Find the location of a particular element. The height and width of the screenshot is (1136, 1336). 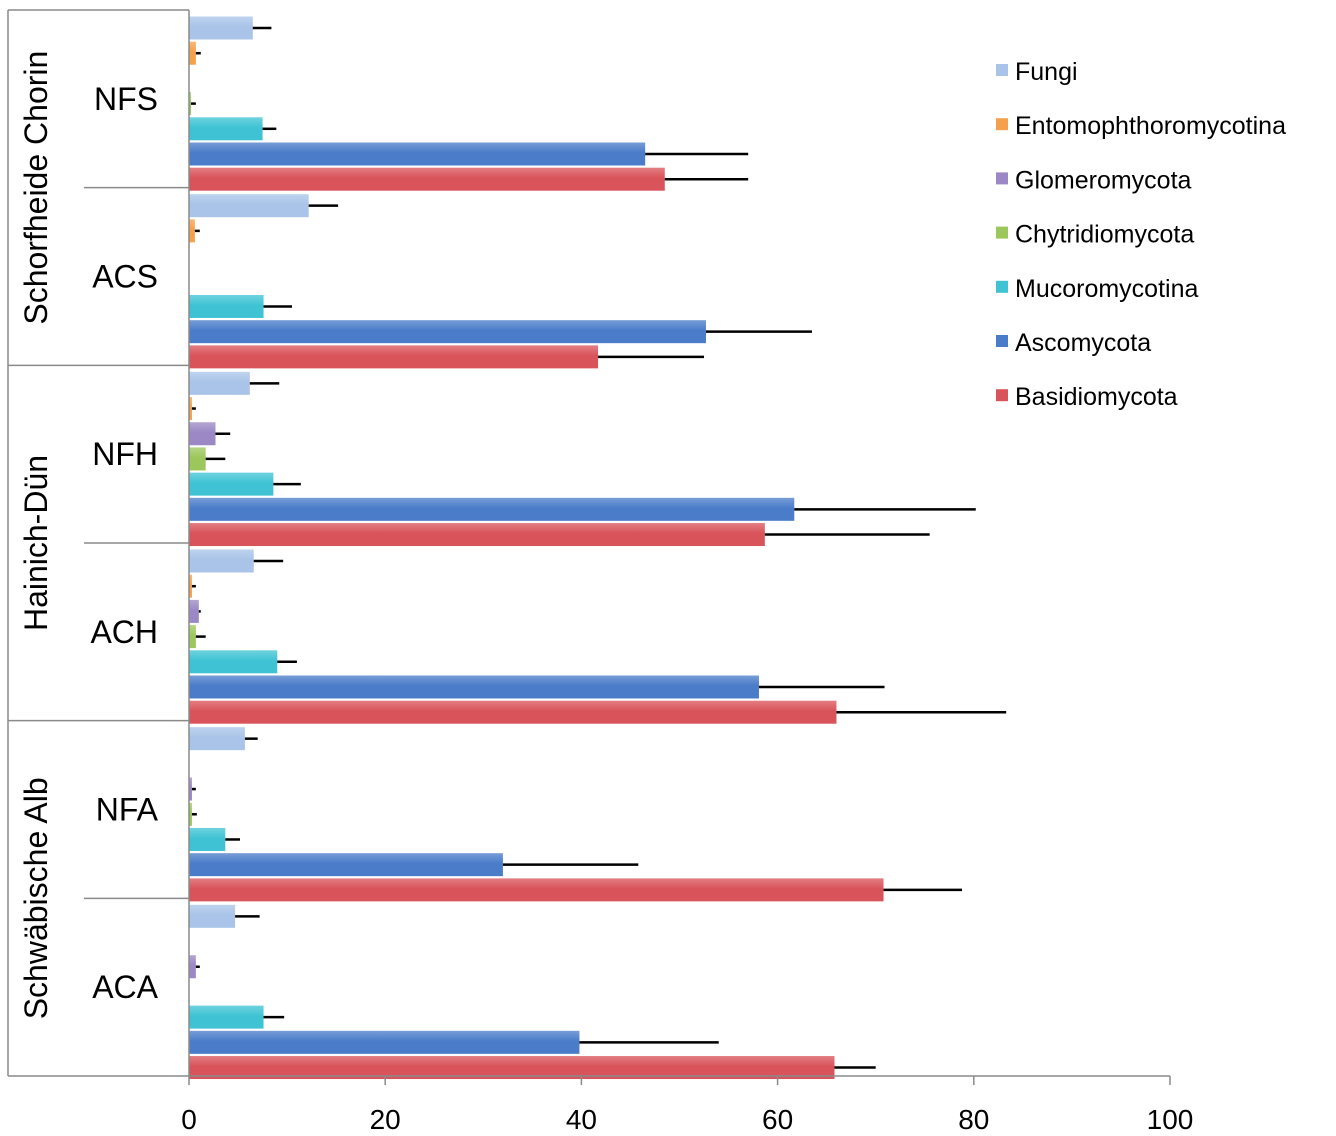

legend-swatch-mucoromycotina is located at coordinates (1002, 286).